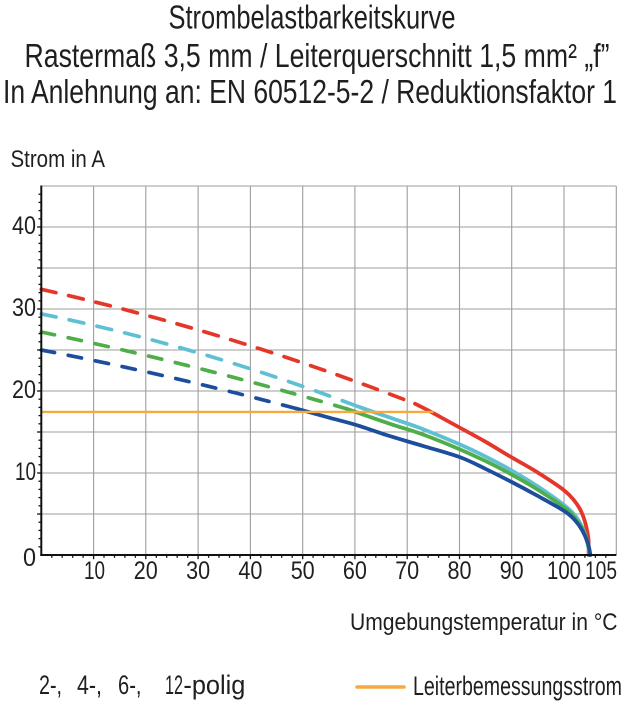 The height and width of the screenshot is (716, 640). Describe the element at coordinates (89, 685) in the screenshot. I see `svg-text: 4-,` at that location.